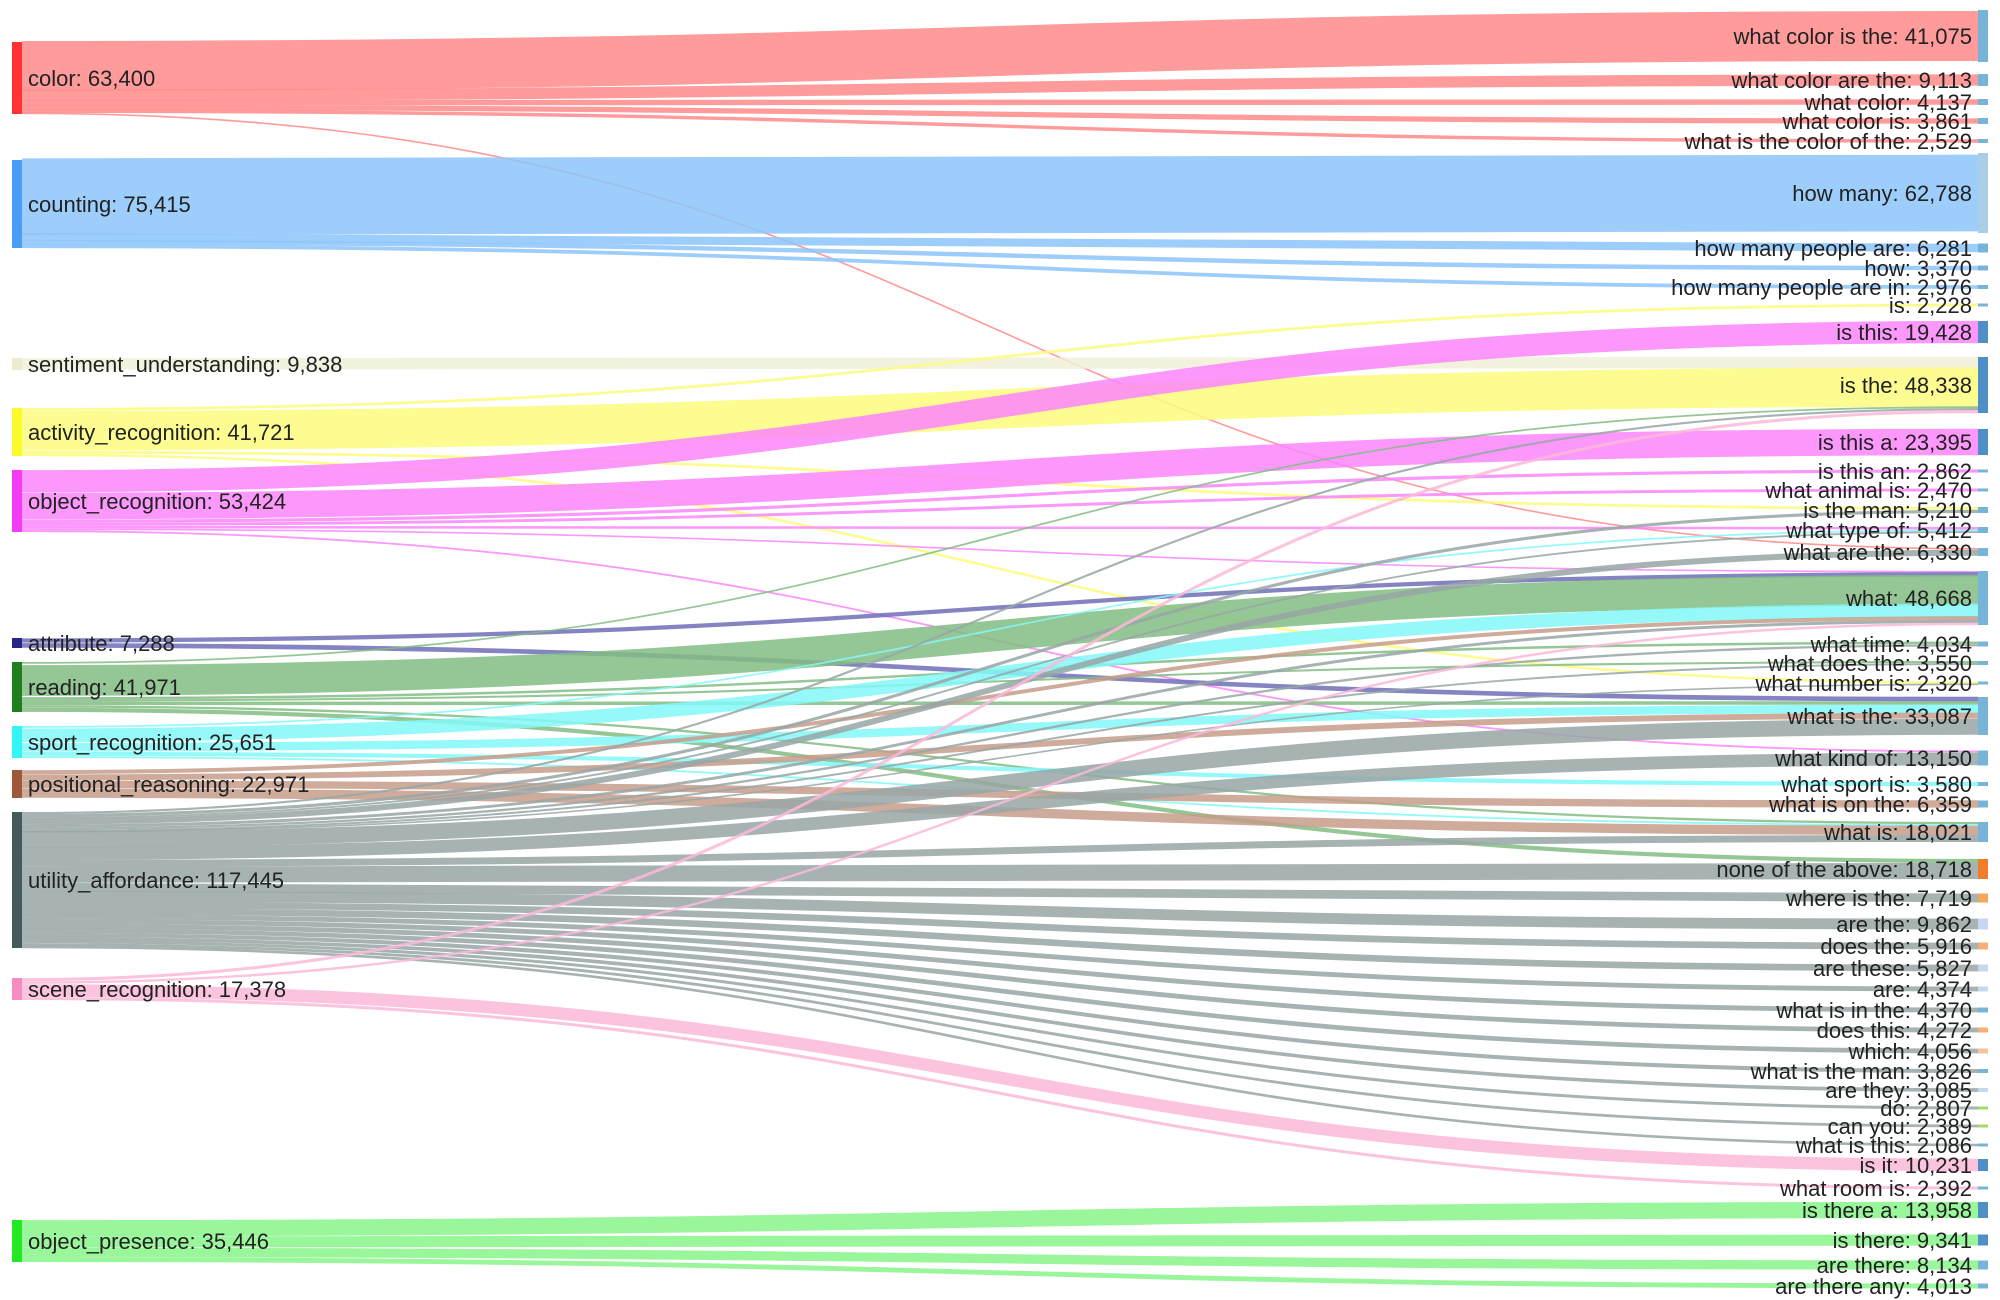 This screenshot has height=1300, width=2000. Describe the element at coordinates (1878, 530) in the screenshot. I see `target-label-t17: what type of: 5,412` at that location.